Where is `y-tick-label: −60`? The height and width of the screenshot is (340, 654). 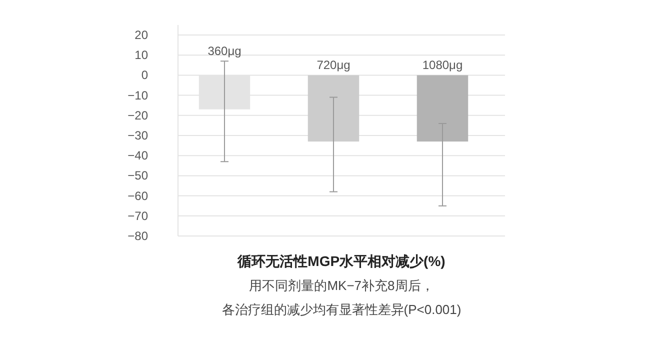 y-tick-label: −60 is located at coordinates (138, 195).